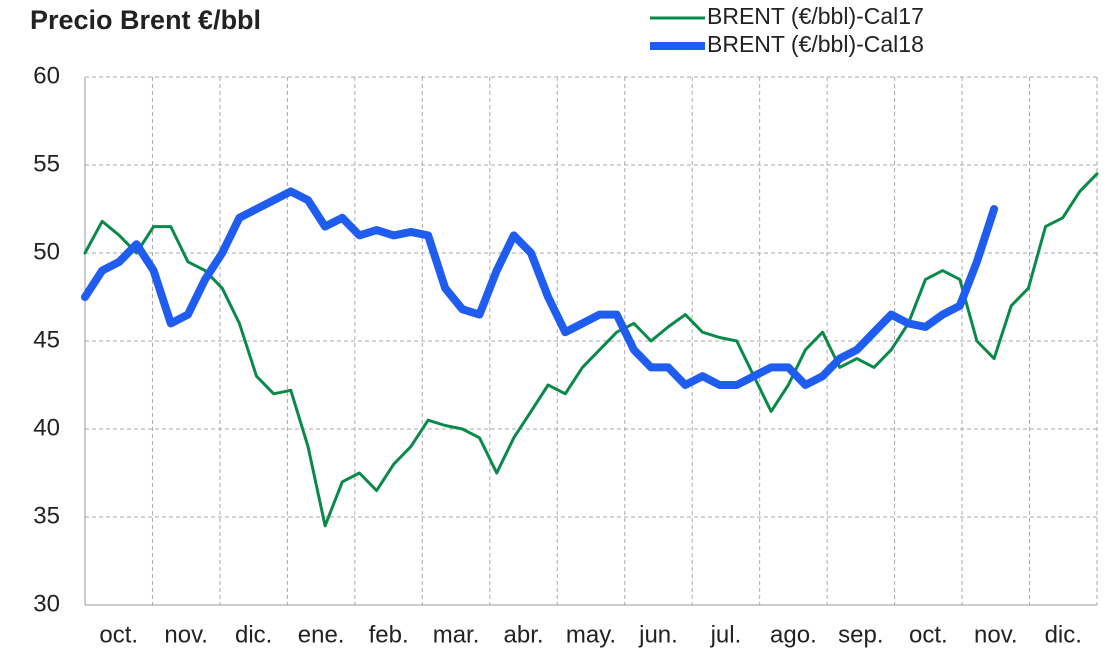 Image resolution: width=1107 pixels, height=660 pixels. Describe the element at coordinates (46, 75) in the screenshot. I see `y-tick-label: 60` at that location.